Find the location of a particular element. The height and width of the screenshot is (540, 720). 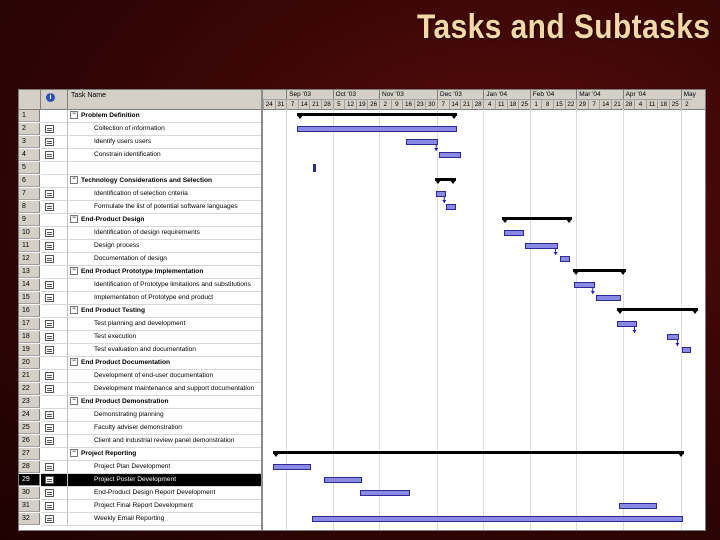

task-name-cell: − End Product Demonstration is located at coordinates (164, 402).